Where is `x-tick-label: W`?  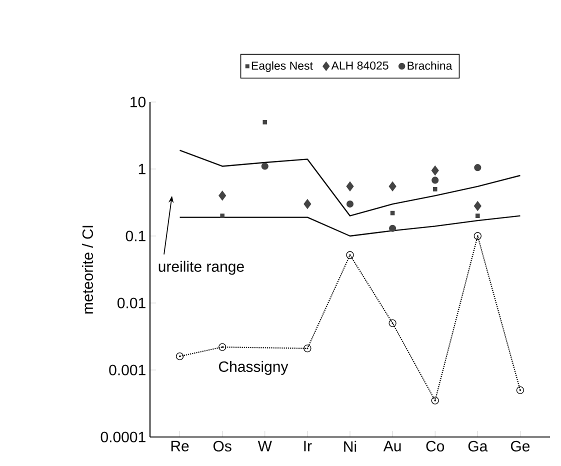
x-tick-label: W is located at coordinates (265, 446).